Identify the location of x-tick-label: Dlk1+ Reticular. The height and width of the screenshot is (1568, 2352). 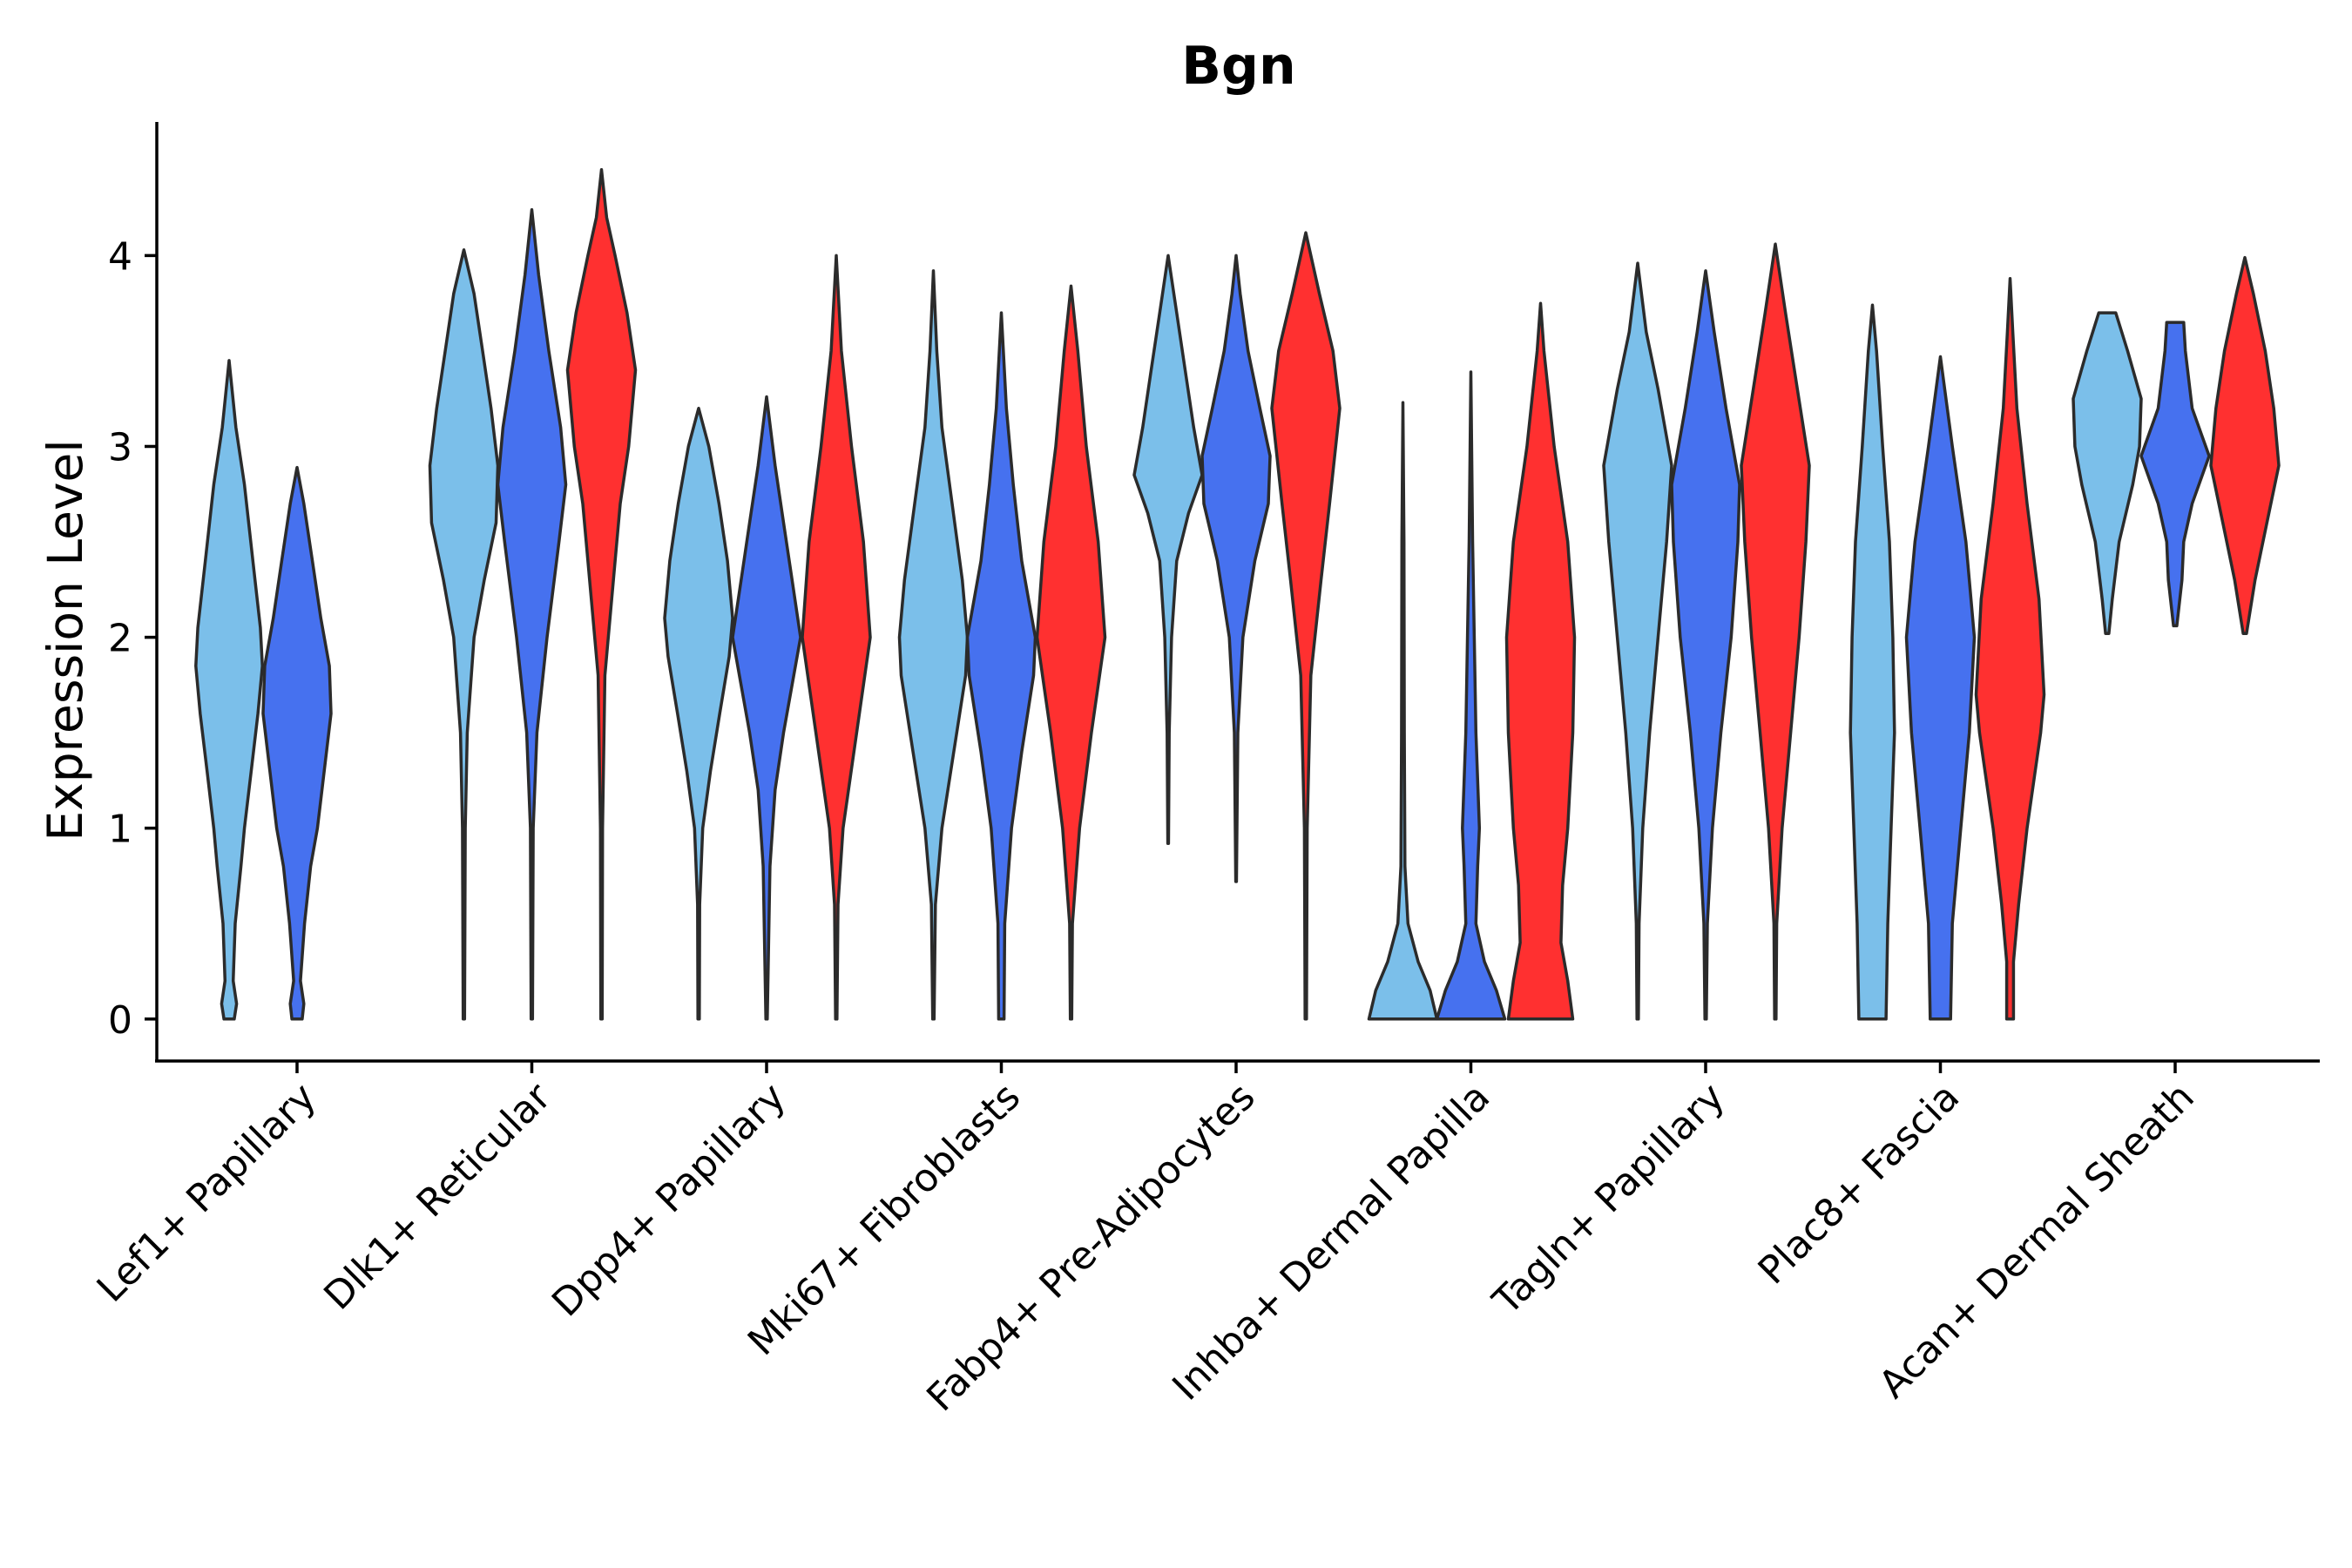
(437, 1196).